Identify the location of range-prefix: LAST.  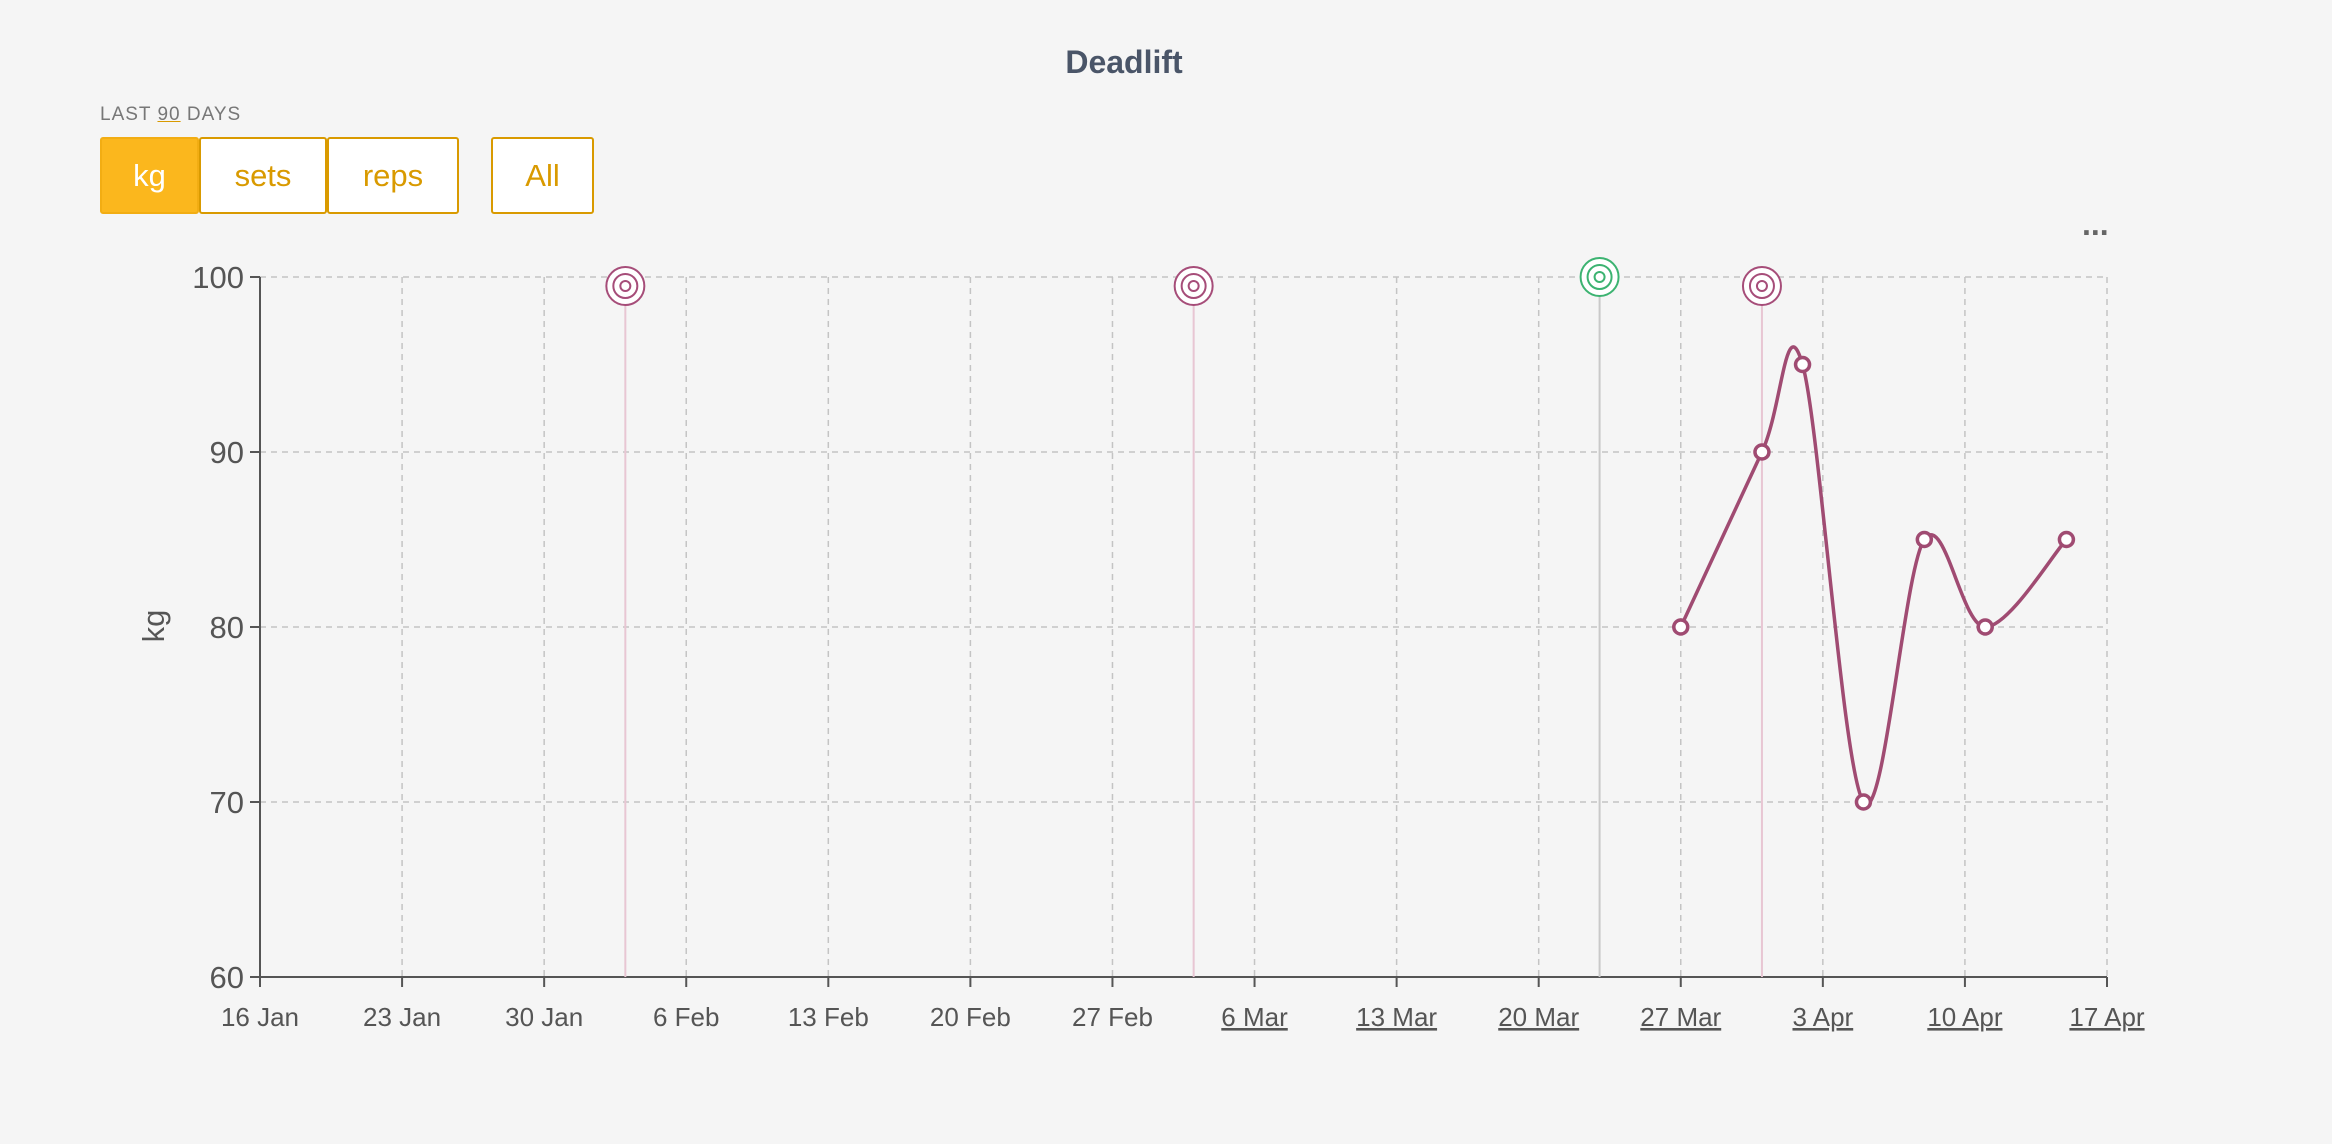
(126, 114).